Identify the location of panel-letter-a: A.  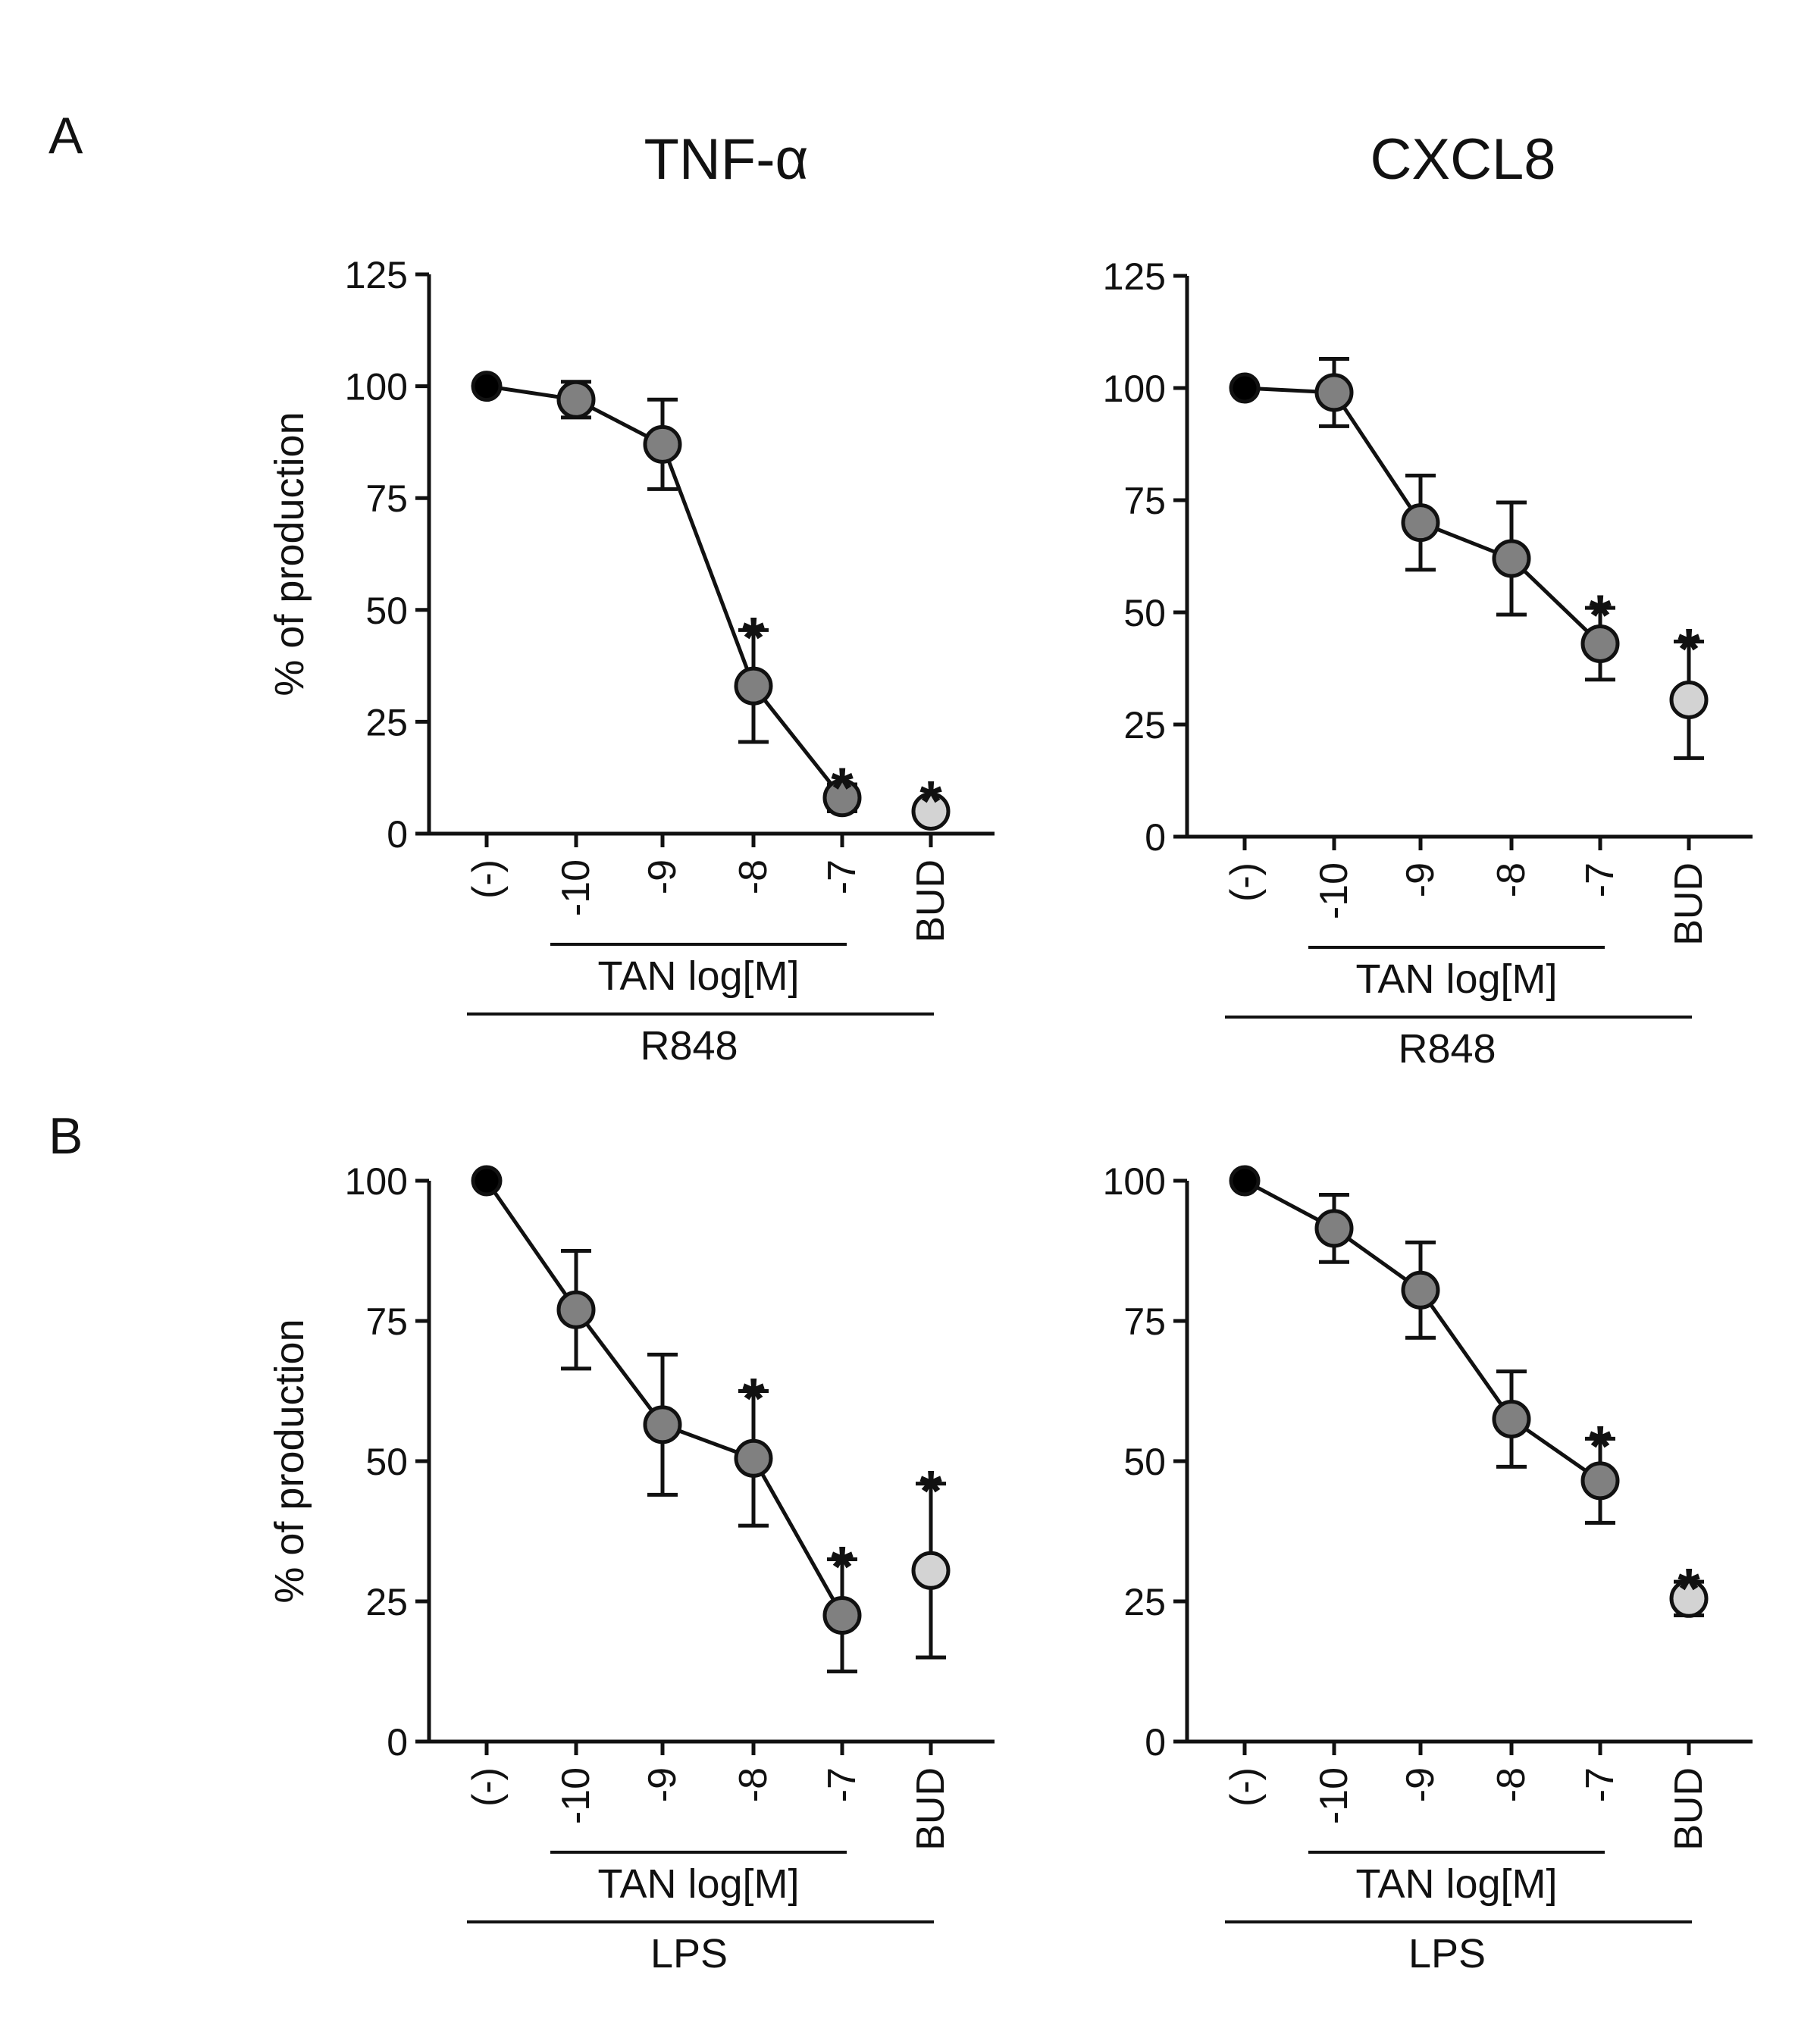
(66, 135).